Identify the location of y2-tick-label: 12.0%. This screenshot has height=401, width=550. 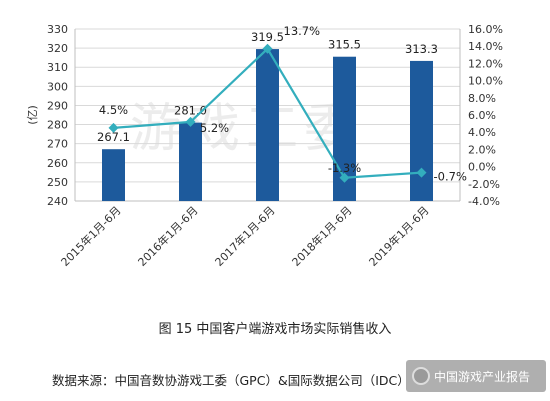
(485, 63).